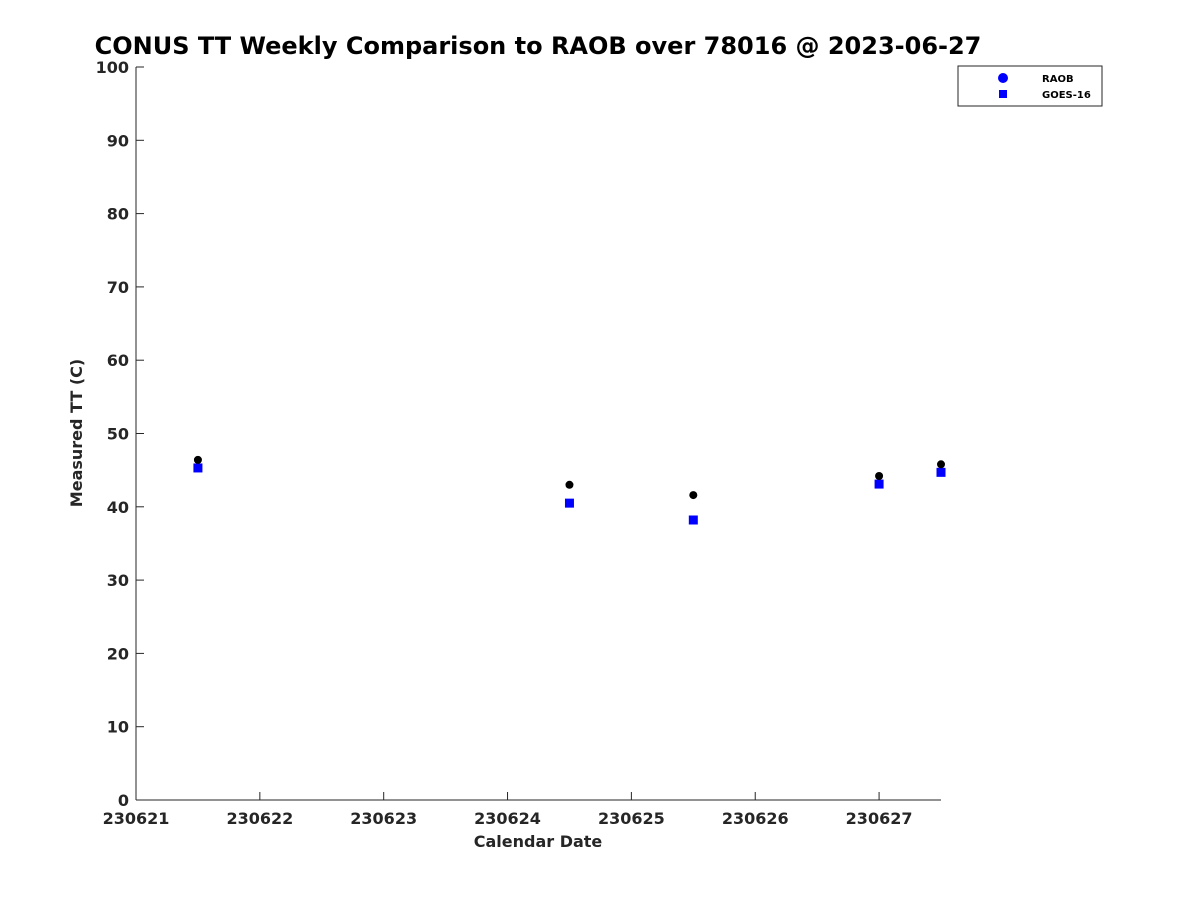 The height and width of the screenshot is (900, 1200). I want to click on legend-label-raob: RAOB, so click(1058, 79).